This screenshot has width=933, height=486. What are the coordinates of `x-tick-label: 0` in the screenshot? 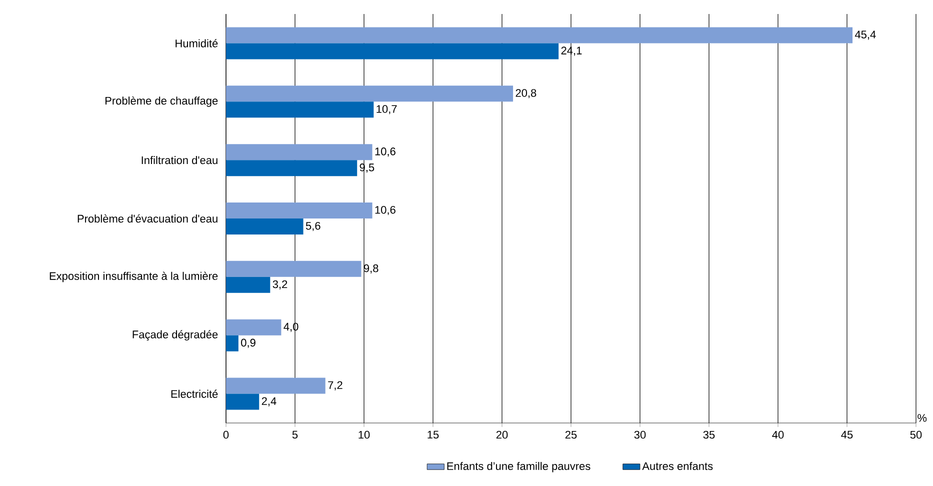 It's located at (226, 434).